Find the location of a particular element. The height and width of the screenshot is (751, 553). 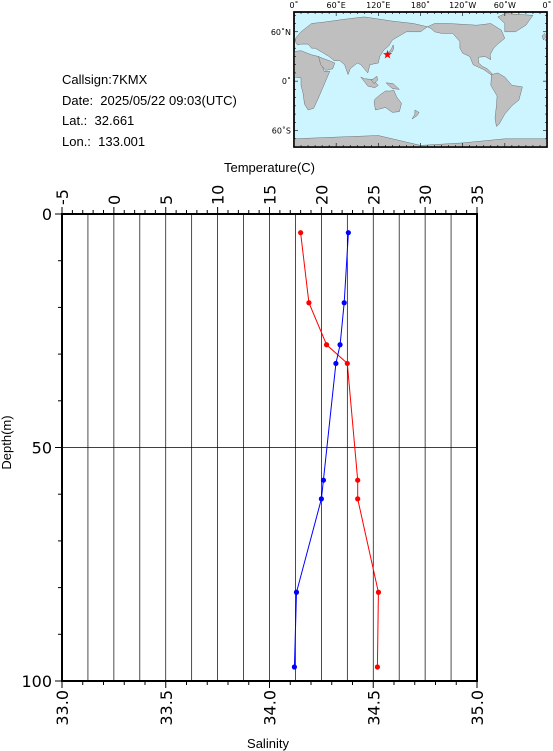

station-marker: ★ is located at coordinates (387, 54).